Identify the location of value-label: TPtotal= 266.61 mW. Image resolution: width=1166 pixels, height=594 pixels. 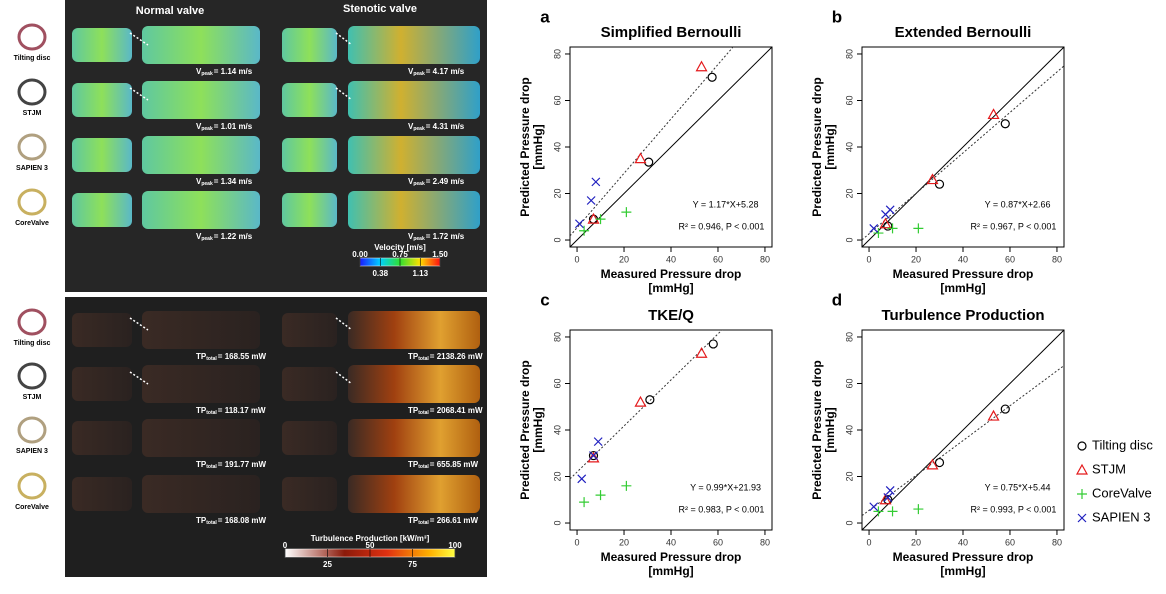
(443, 521).